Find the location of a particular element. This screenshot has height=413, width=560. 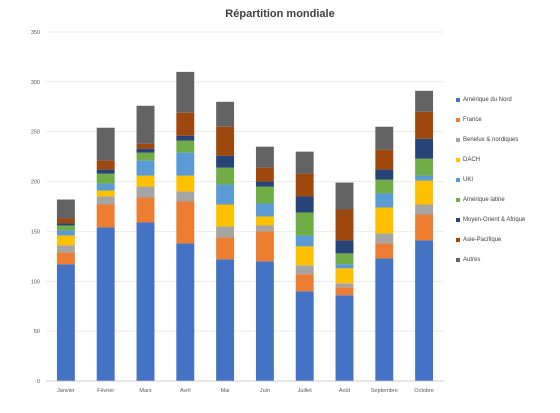

y-tick-label: 150 is located at coordinates (35, 232).